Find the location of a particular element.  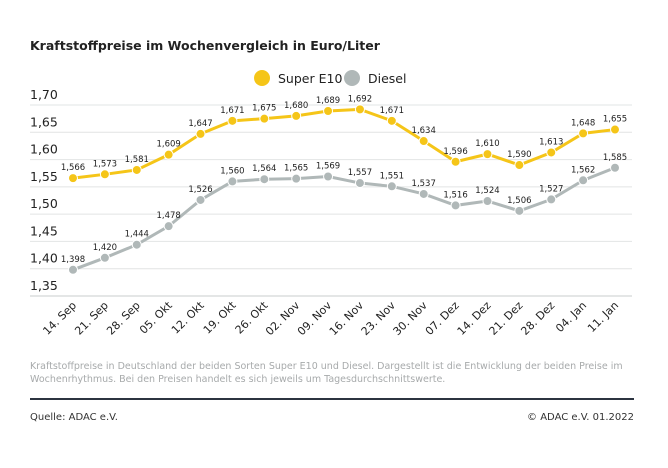

y-tick-label: 1,65 is located at coordinates (44, 121).